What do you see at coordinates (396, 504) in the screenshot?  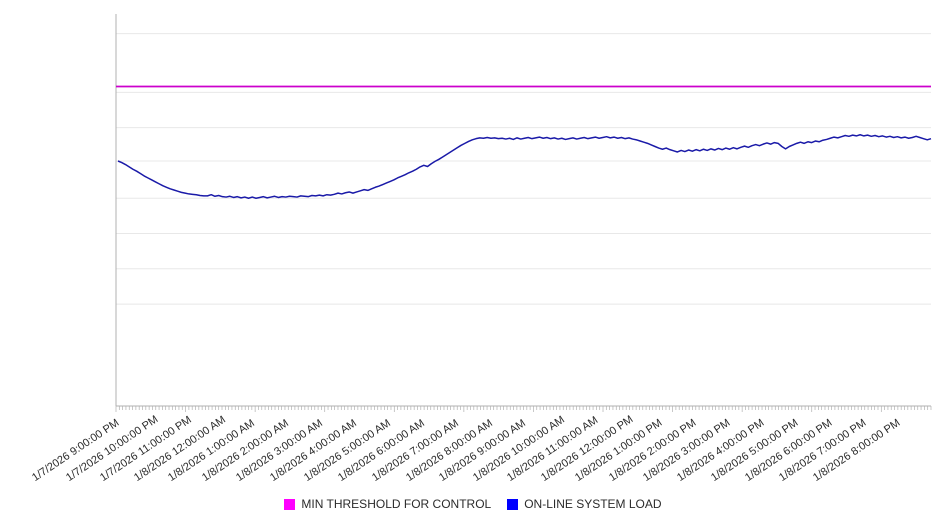 I see `legend-label-min-threshold: MIN THRESHOLD FOR CONTROL` at bounding box center [396, 504].